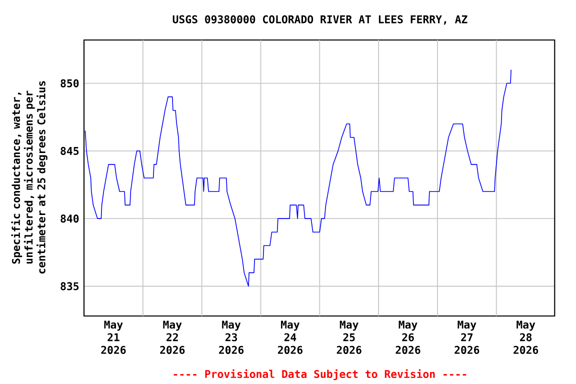 The image size is (576, 384). I want to click on x-tick-label: May 23 2026, so click(231, 337).